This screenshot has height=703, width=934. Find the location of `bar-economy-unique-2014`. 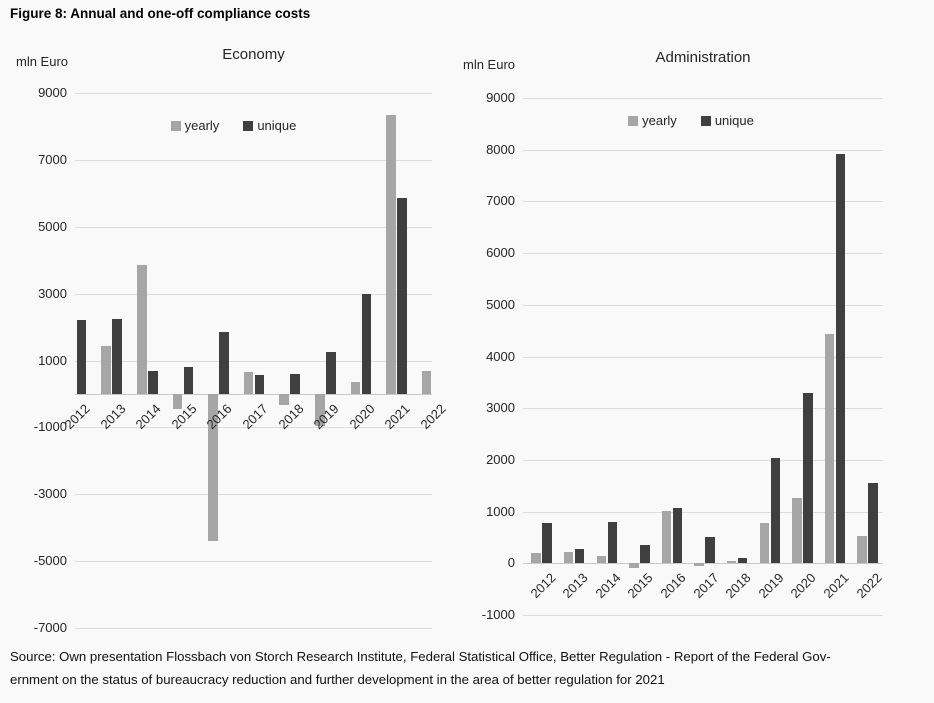

bar-economy-unique-2014 is located at coordinates (153, 382).